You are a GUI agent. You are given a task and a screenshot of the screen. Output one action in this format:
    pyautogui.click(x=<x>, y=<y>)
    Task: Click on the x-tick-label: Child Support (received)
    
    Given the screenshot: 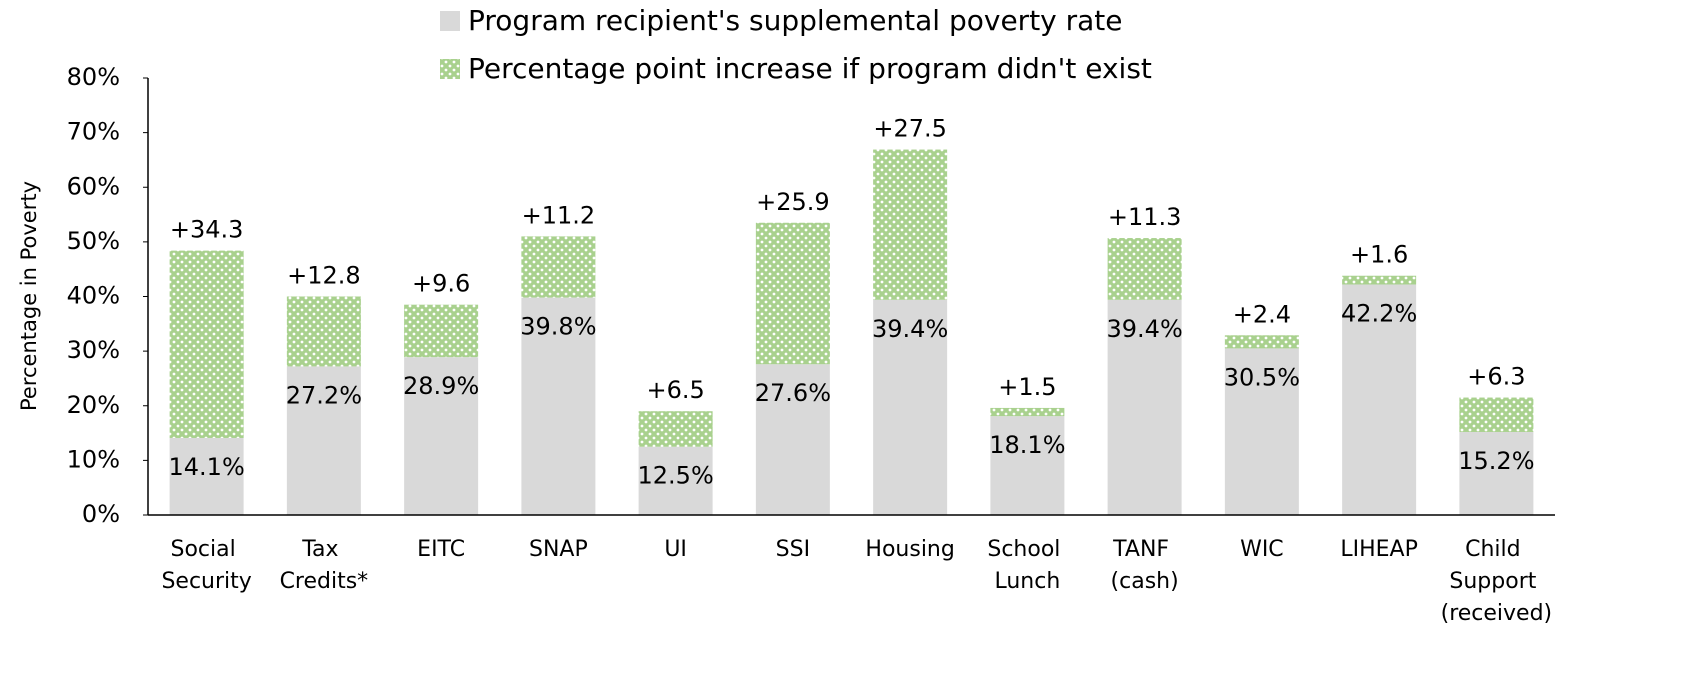 What is the action you would take?
    pyautogui.click(x=1497, y=581)
    